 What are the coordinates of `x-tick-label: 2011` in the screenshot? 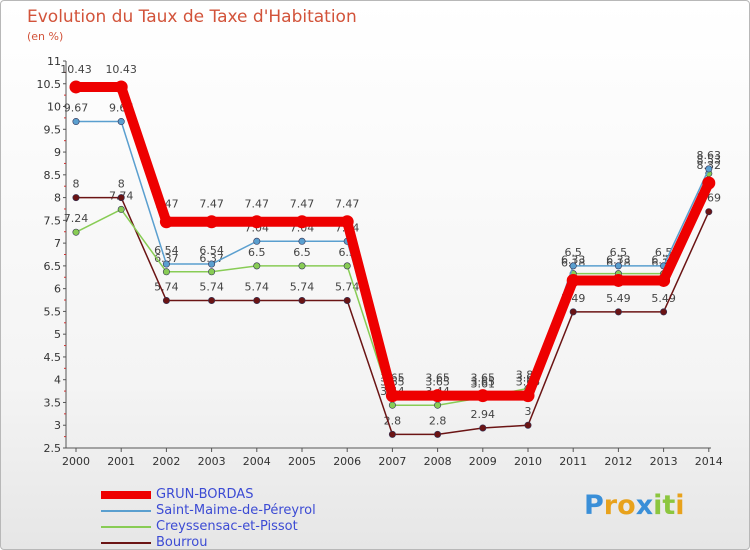 It's located at (573, 461).